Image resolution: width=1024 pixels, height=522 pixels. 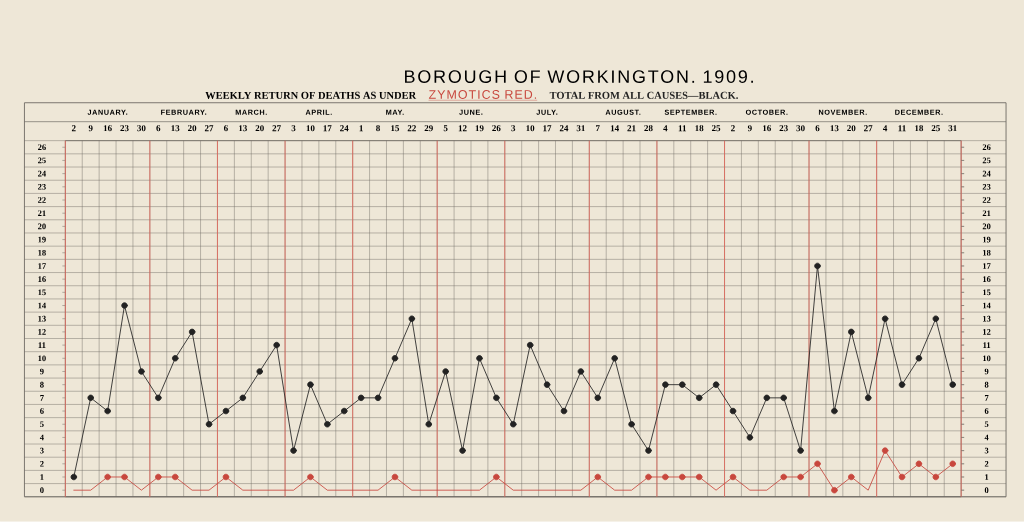 I want to click on x-tick-label: 16, so click(x=107, y=128).